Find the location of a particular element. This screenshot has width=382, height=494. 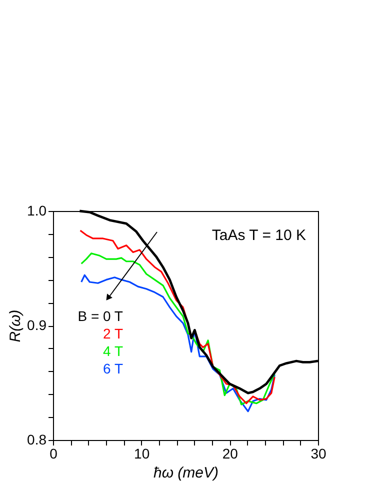

x-tick-label: 20 is located at coordinates (230, 454).